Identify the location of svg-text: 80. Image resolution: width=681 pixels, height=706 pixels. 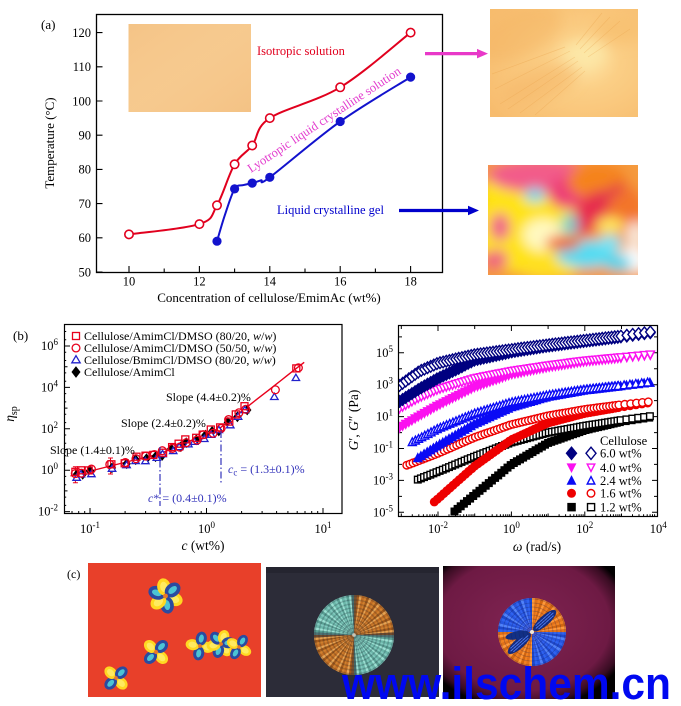
(85, 170).